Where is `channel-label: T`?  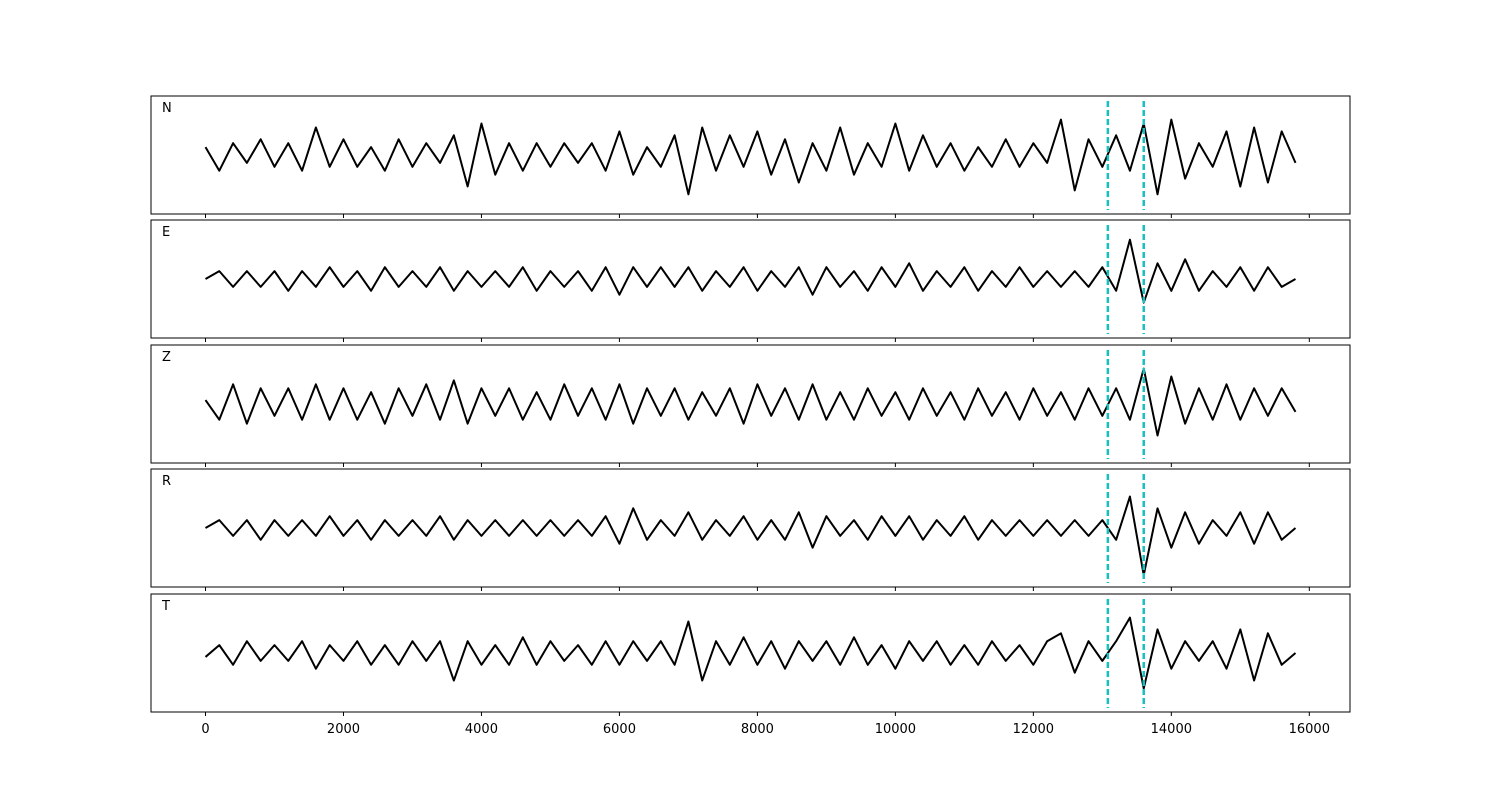
channel-label: T is located at coordinates (165, 606).